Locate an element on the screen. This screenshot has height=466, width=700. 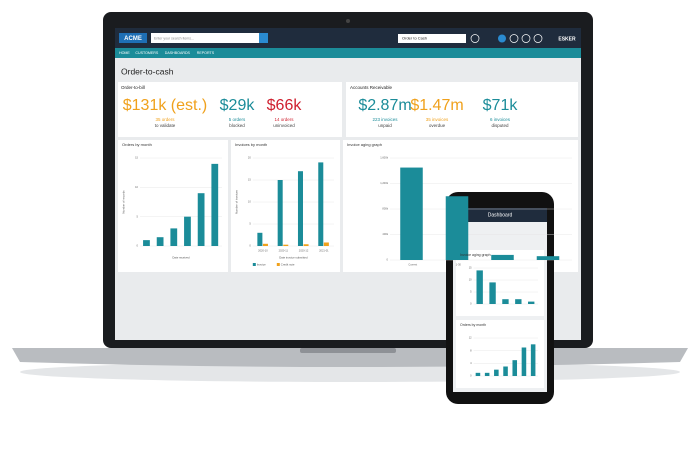
y-tick-label: 12 is located at coordinates (470, 338).